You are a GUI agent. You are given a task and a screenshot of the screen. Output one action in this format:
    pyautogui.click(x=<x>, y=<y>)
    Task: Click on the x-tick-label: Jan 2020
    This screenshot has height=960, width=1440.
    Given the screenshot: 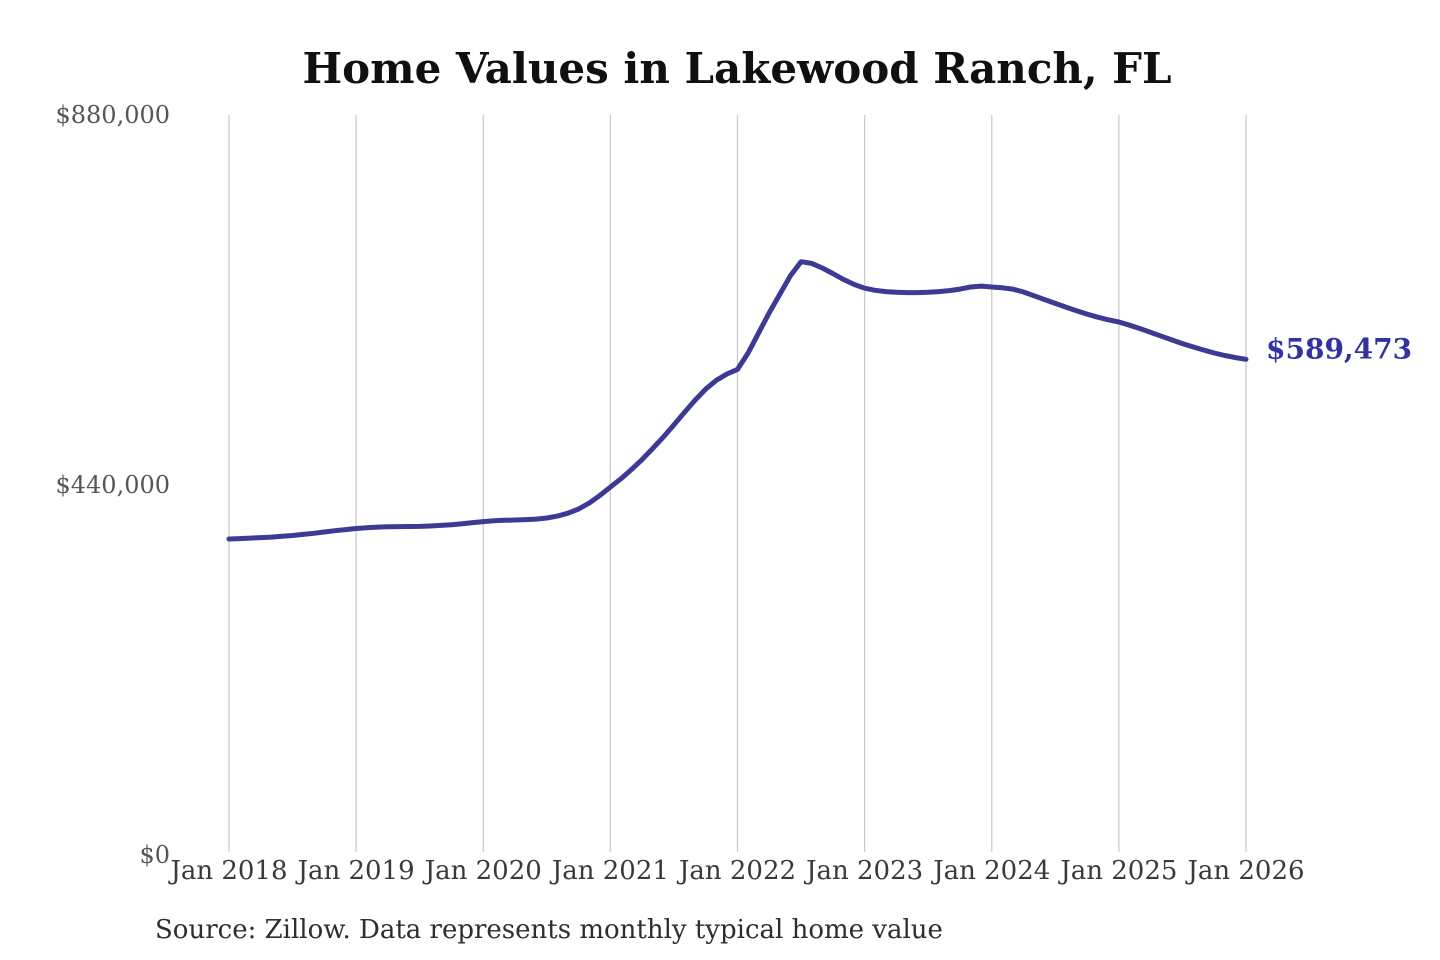 What is the action you would take?
    pyautogui.click(x=483, y=871)
    